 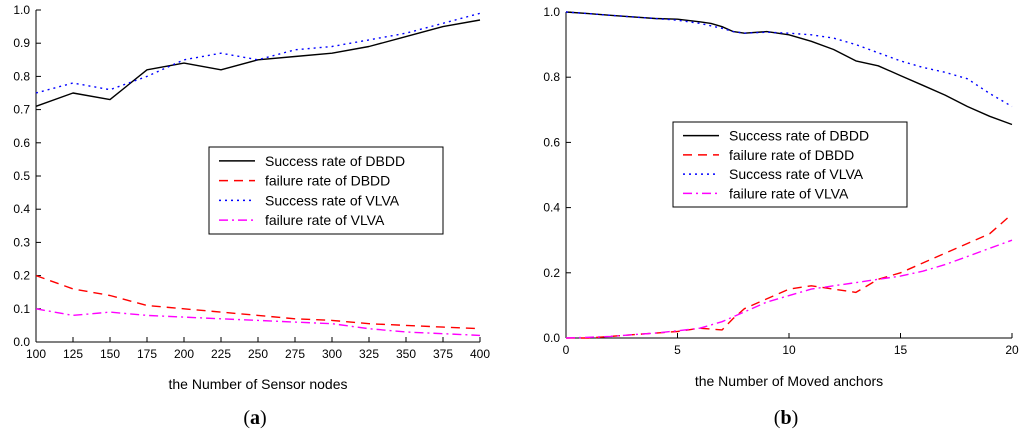 I want to click on panel-a-y-tick-label: 0.9, so click(x=21, y=43).